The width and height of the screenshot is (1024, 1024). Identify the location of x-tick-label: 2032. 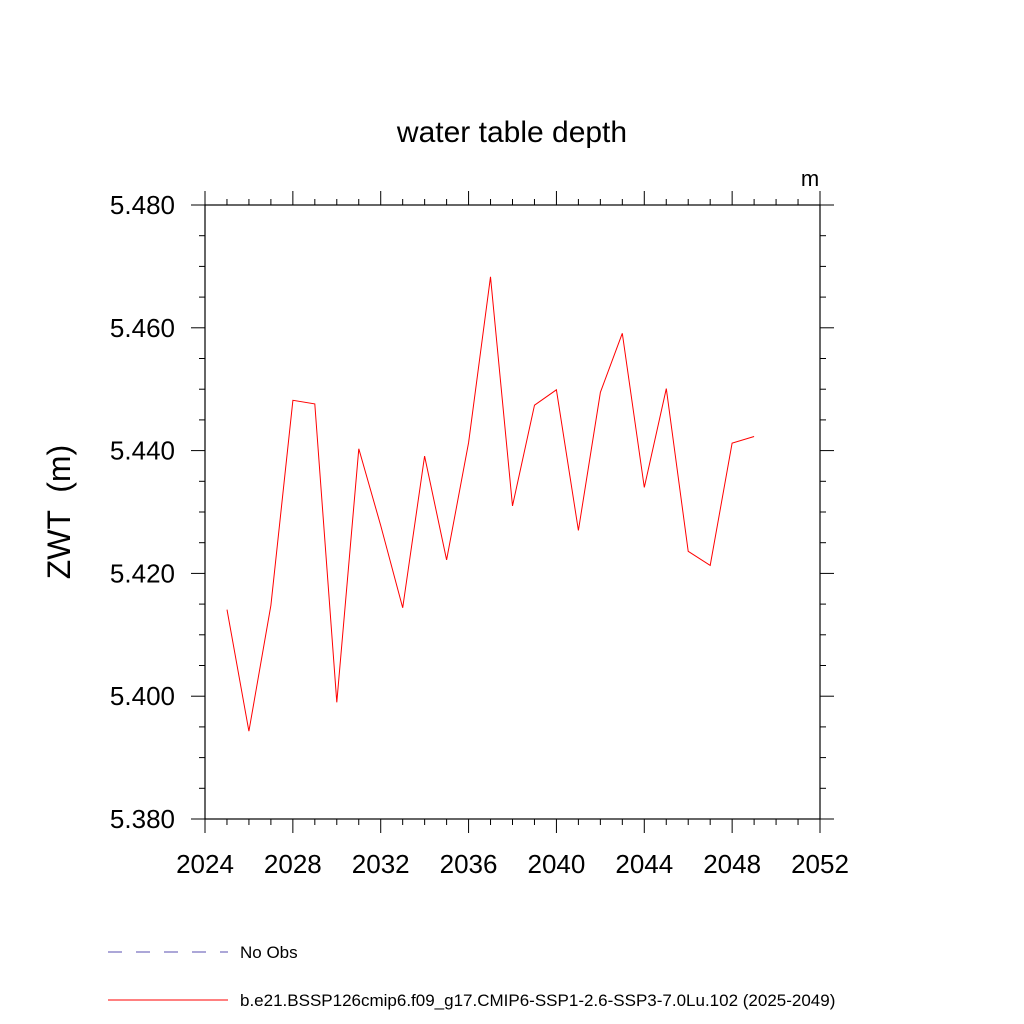
(381, 864).